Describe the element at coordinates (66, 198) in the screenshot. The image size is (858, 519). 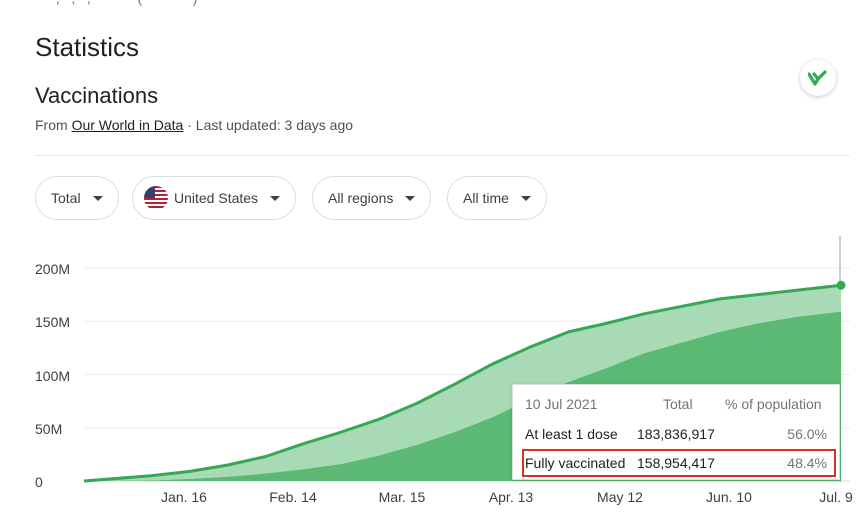
I see `metric-filter-label: Total` at that location.